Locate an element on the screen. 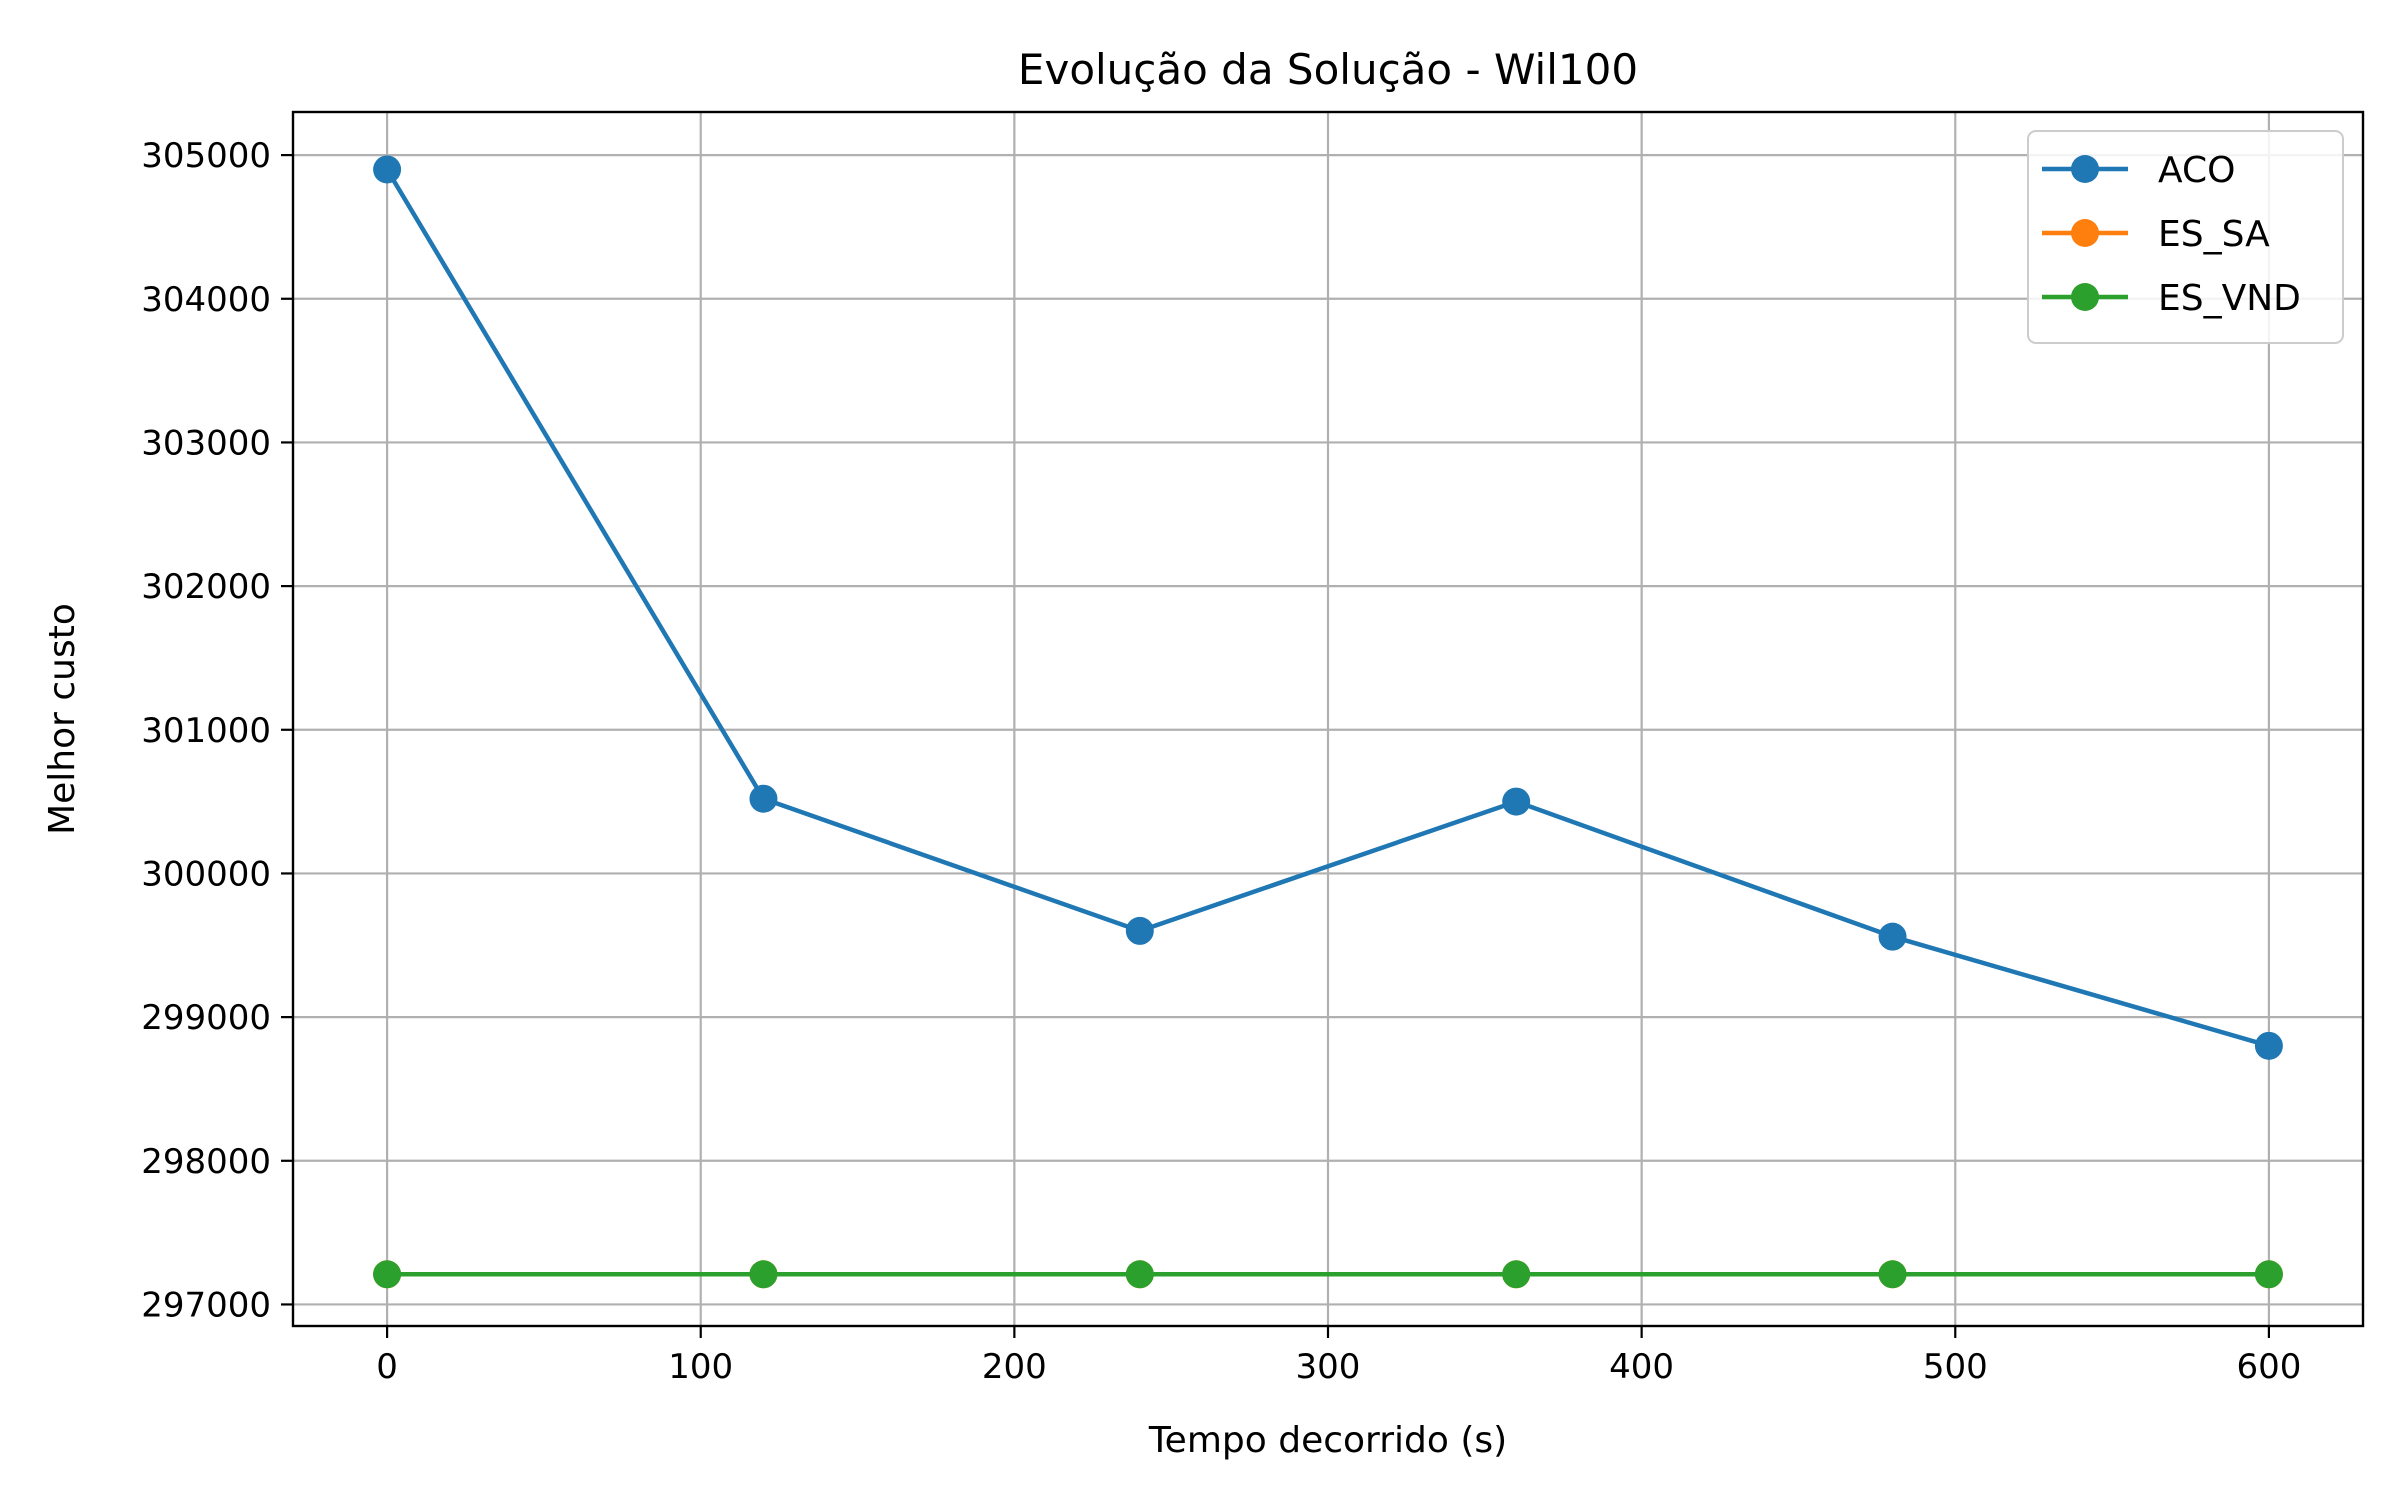 This screenshot has width=2400, height=1505. y-tick-label: 298000 is located at coordinates (206, 1162).